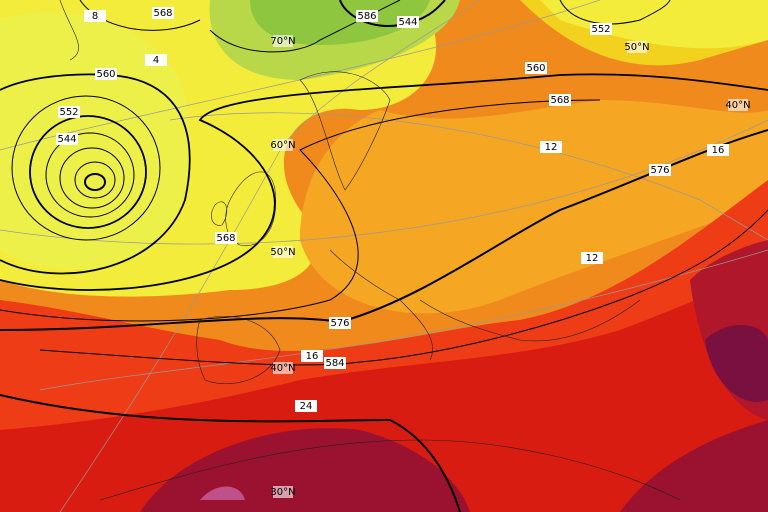  I want to click on latitude-label: 30°N, so click(282, 492).